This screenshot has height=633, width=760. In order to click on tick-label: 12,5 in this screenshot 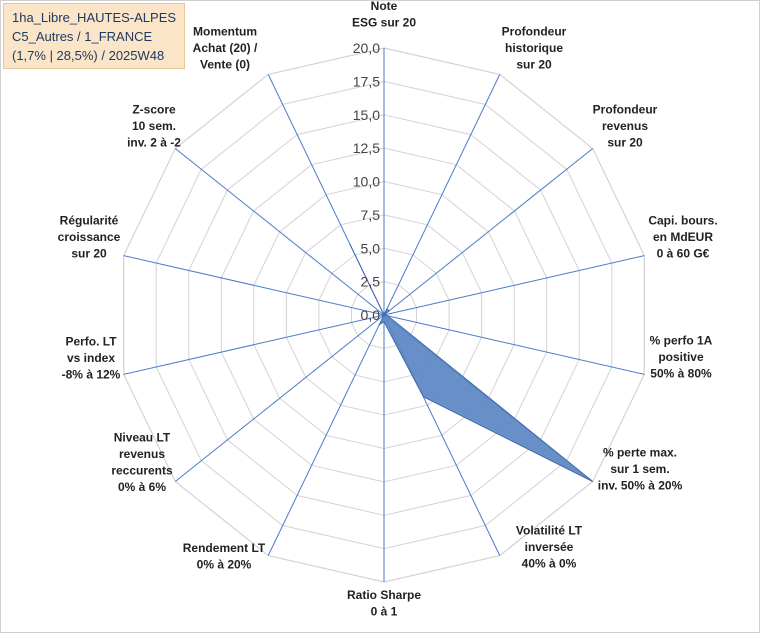, I will do `click(366, 148)`.